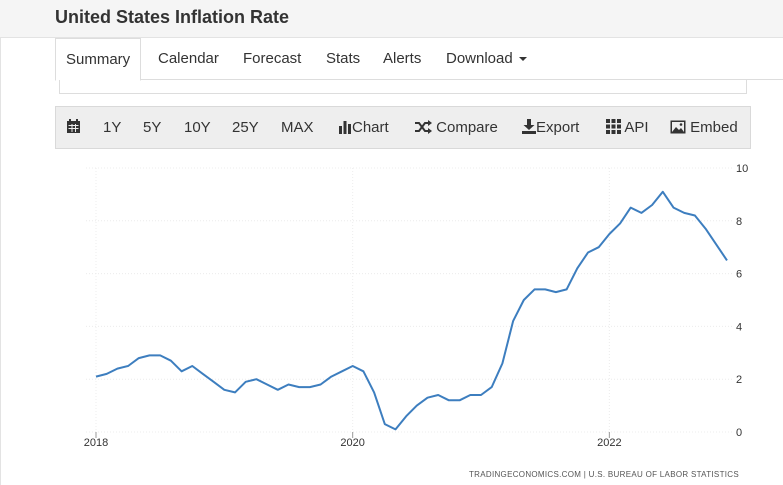  What do you see at coordinates (529, 126) in the screenshot?
I see `download-icon` at bounding box center [529, 126].